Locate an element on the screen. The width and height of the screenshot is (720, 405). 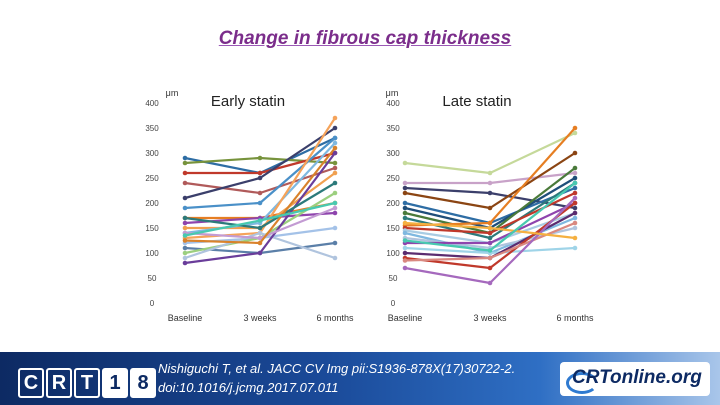
series-line is located at coordinates (490, 153).